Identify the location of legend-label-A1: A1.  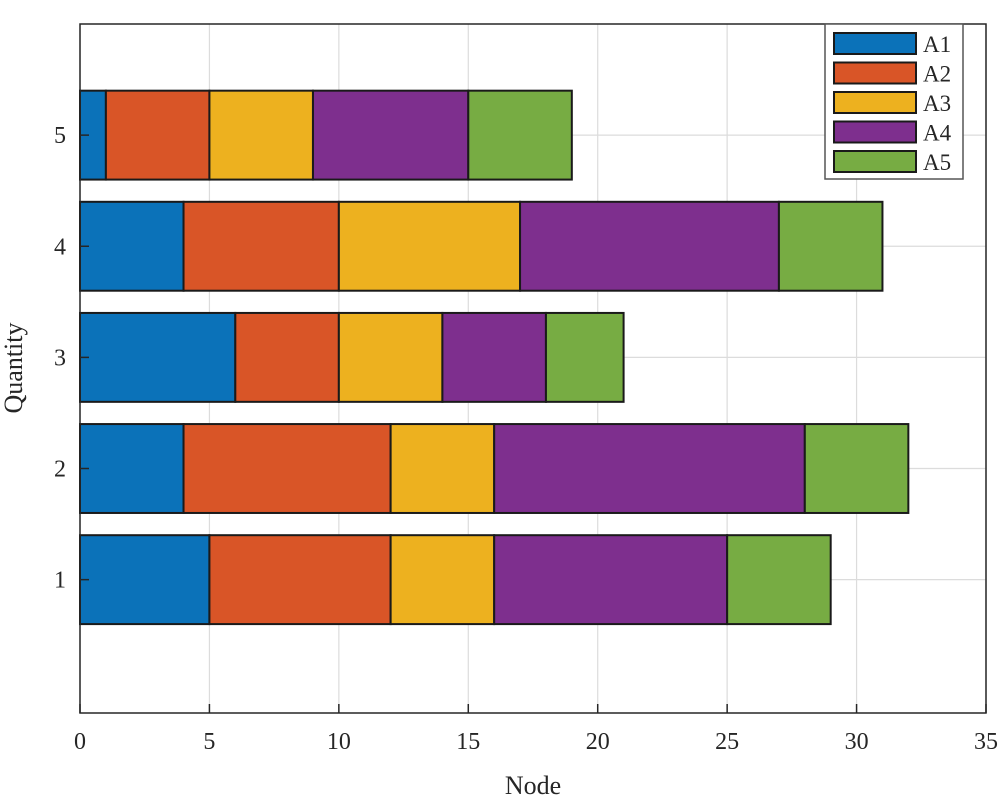
(937, 44).